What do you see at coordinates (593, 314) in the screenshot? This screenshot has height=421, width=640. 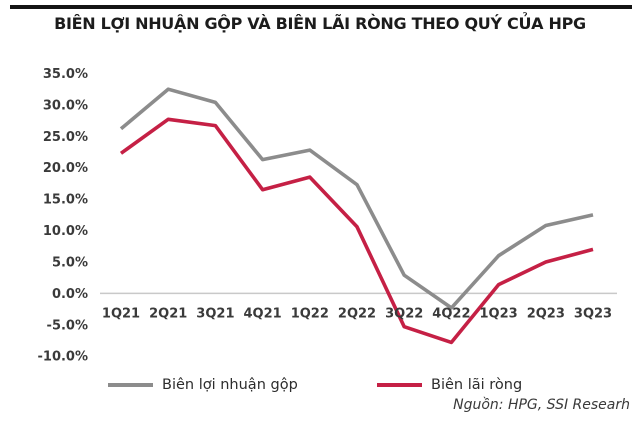 I see `x-tick-label: 3Q23` at bounding box center [593, 314].